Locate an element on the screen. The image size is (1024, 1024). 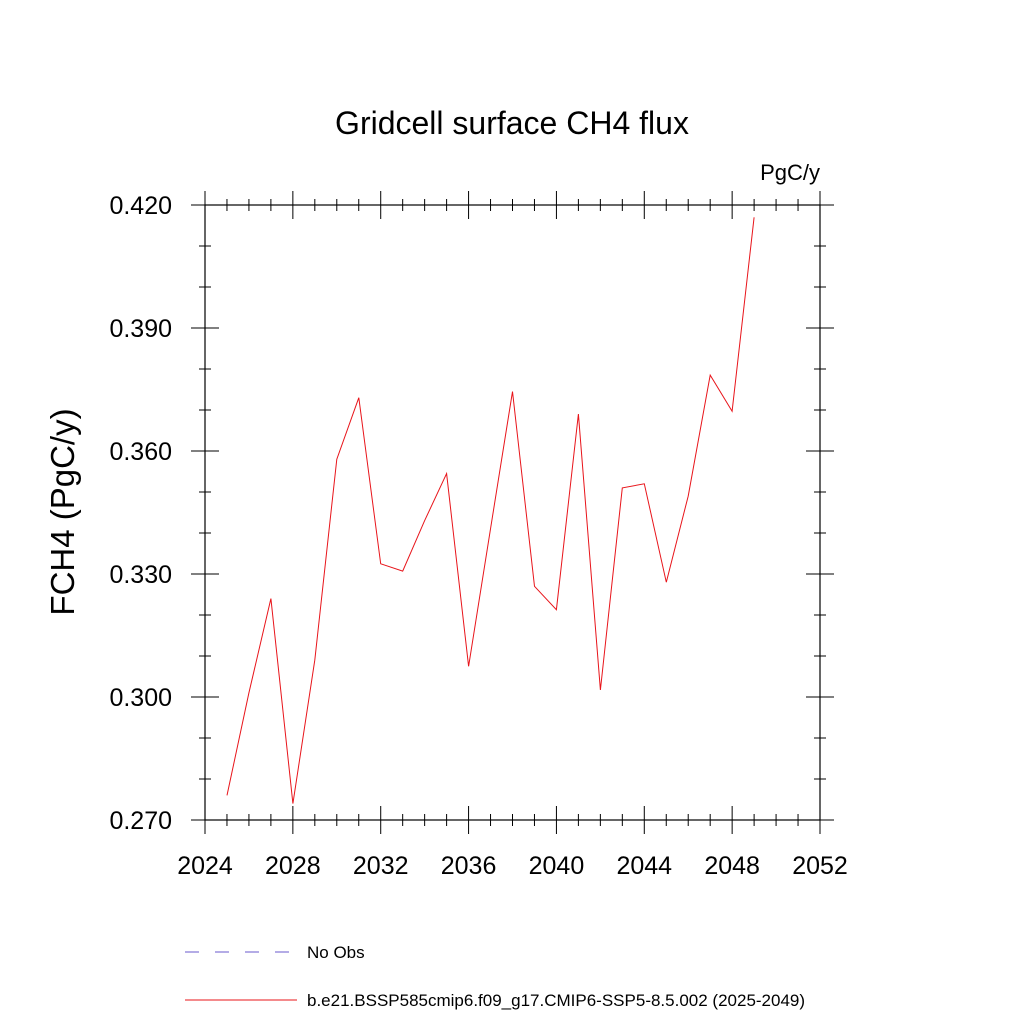
y-tick-label: 0.300 is located at coordinates (140, 698).